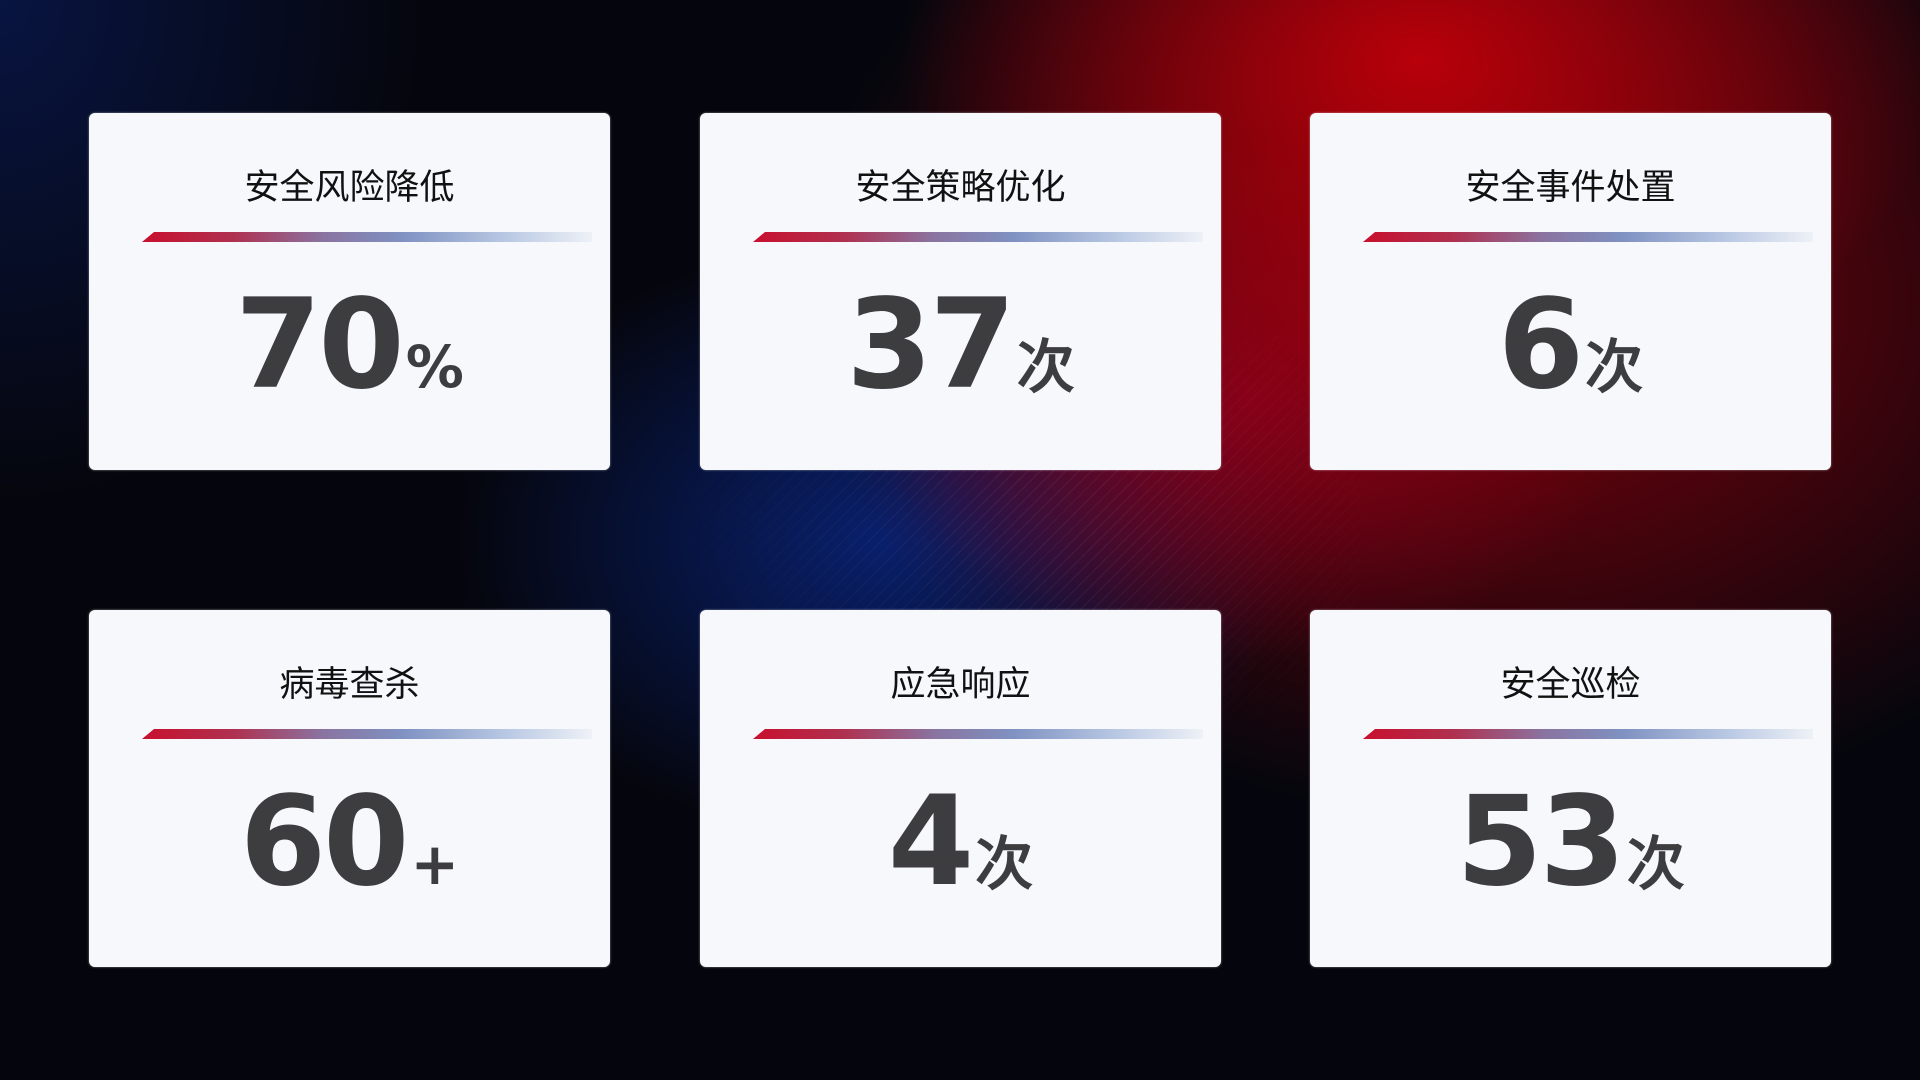 The width and height of the screenshot is (1920, 1080). Describe the element at coordinates (960, 188) in the screenshot. I see `stat-title: 安全策略优化` at that location.